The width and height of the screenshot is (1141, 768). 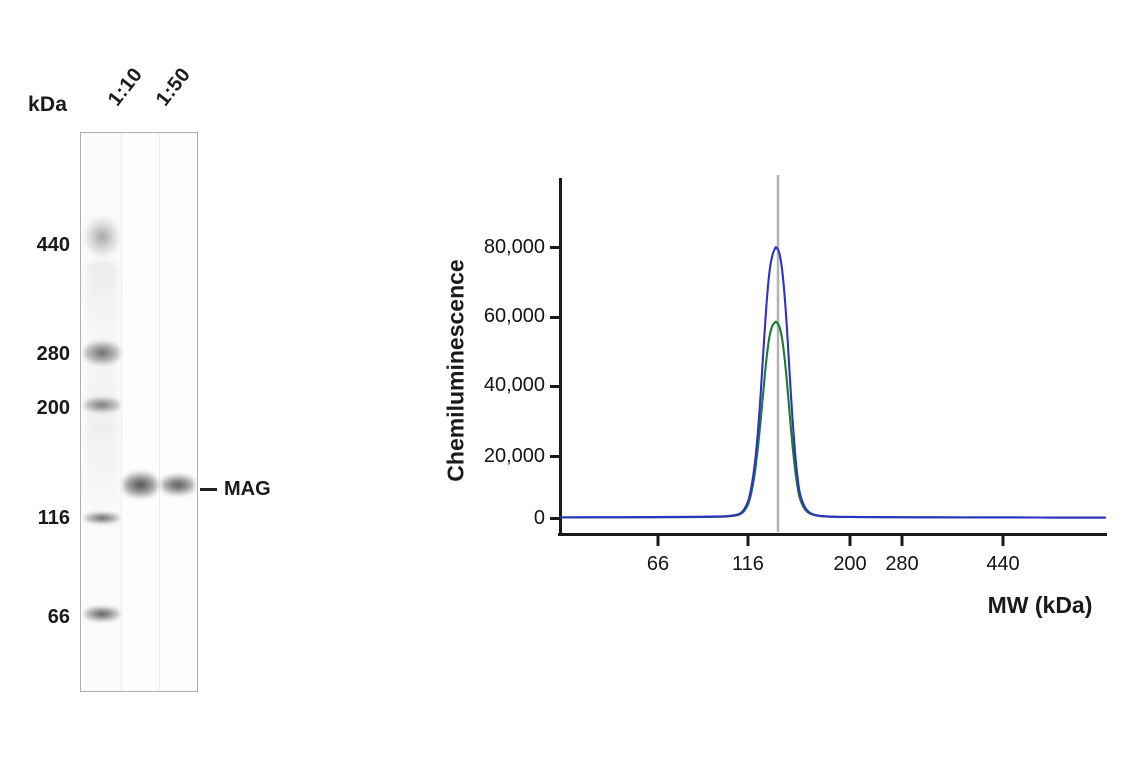 I want to click on chart-ytick-0: 0, so click(x=539, y=518).